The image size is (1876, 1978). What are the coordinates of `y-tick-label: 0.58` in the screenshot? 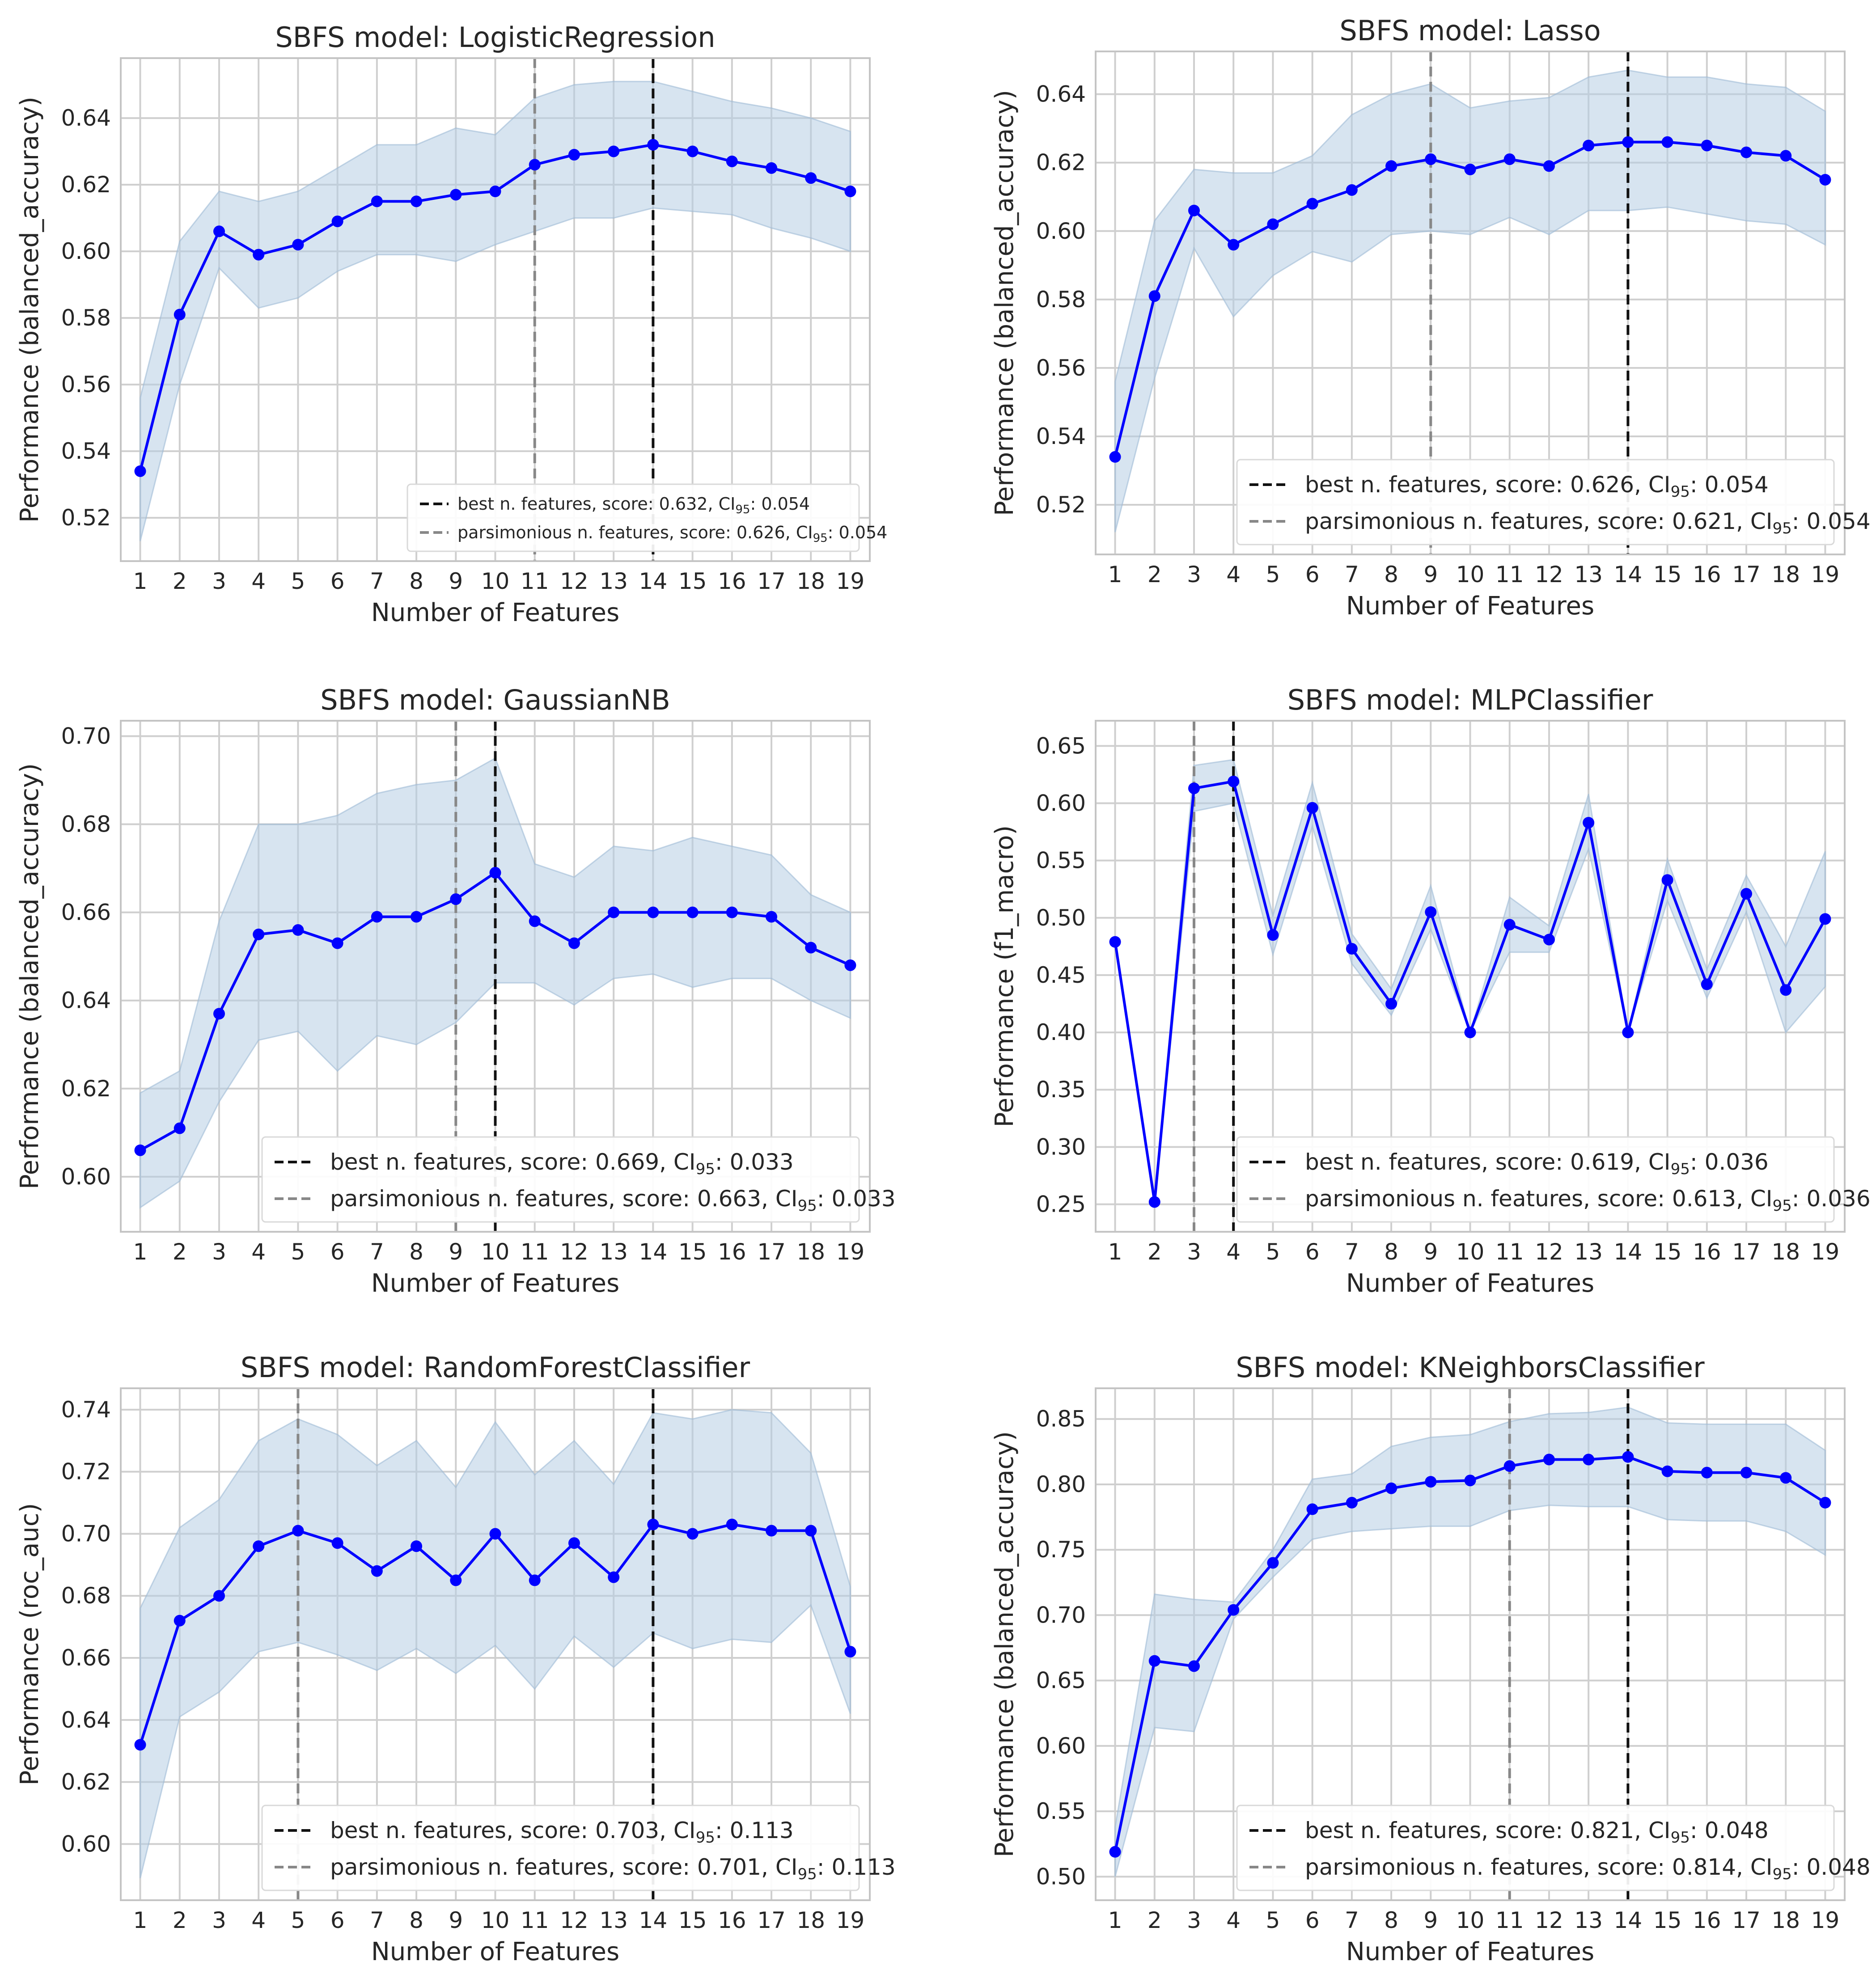 It's located at (86, 318).